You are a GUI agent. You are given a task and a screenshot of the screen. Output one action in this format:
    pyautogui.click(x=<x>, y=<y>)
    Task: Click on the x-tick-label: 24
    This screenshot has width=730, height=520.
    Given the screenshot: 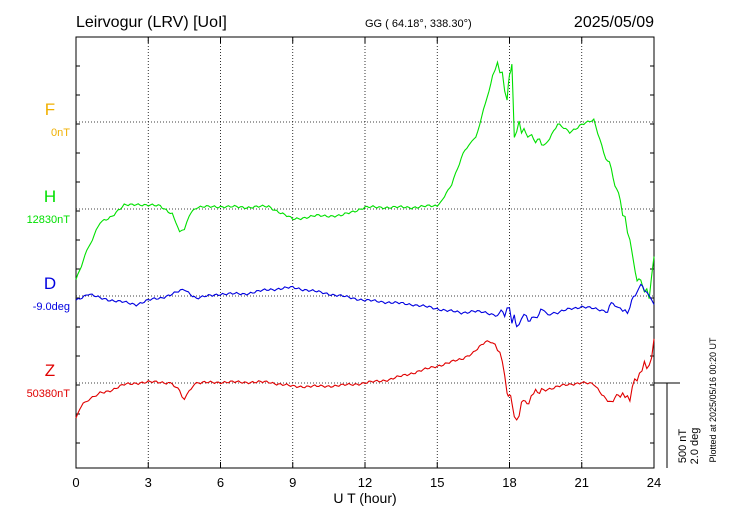 What is the action you would take?
    pyautogui.click(x=654, y=482)
    